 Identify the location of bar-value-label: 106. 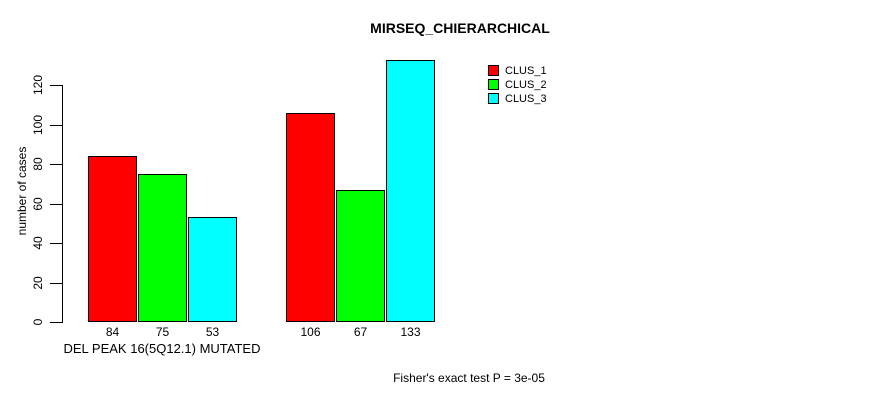
(310, 332).